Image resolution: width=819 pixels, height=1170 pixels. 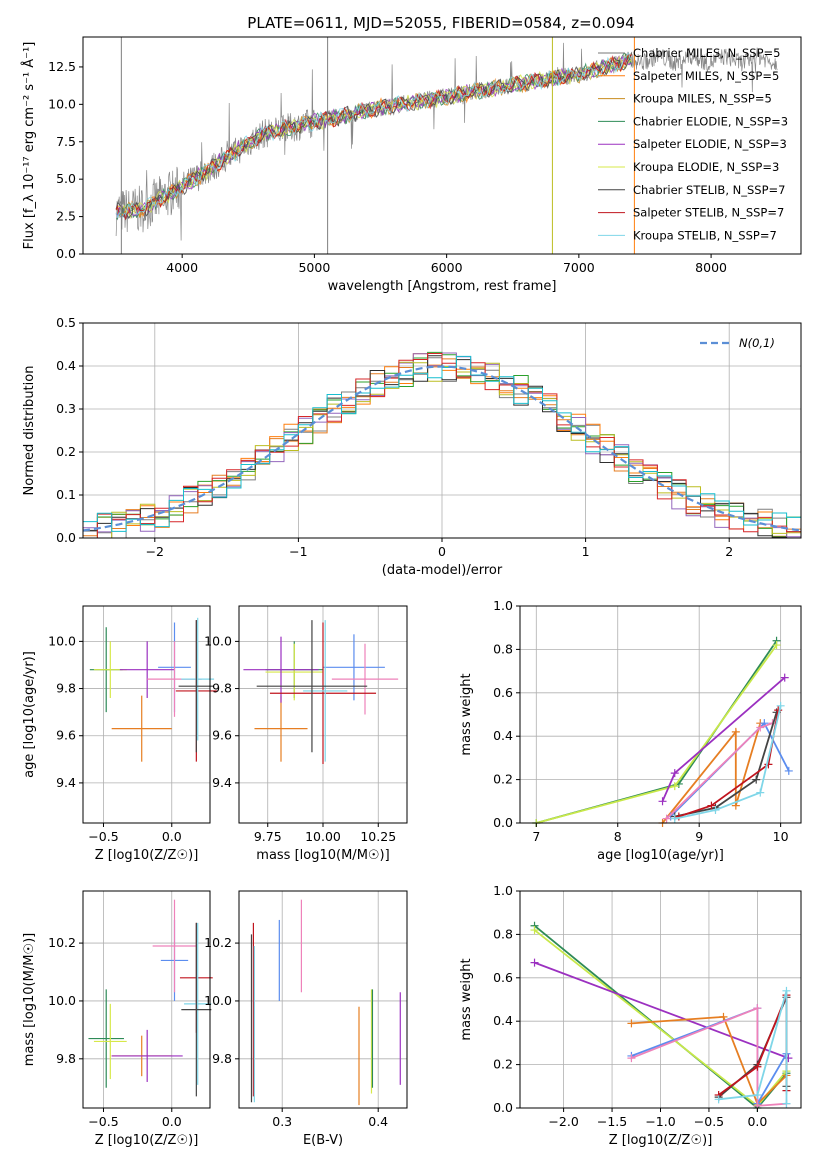 What do you see at coordinates (612, 1121) in the screenshot?
I see `x-tick-label: −1.5` at bounding box center [612, 1121].